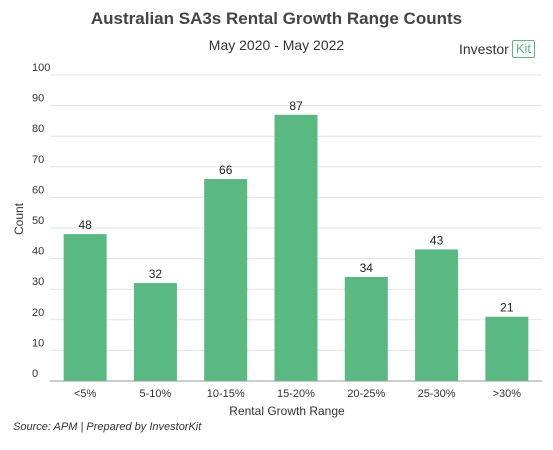  What do you see at coordinates (35, 374) in the screenshot?
I see `y-tick-label: 0` at bounding box center [35, 374].